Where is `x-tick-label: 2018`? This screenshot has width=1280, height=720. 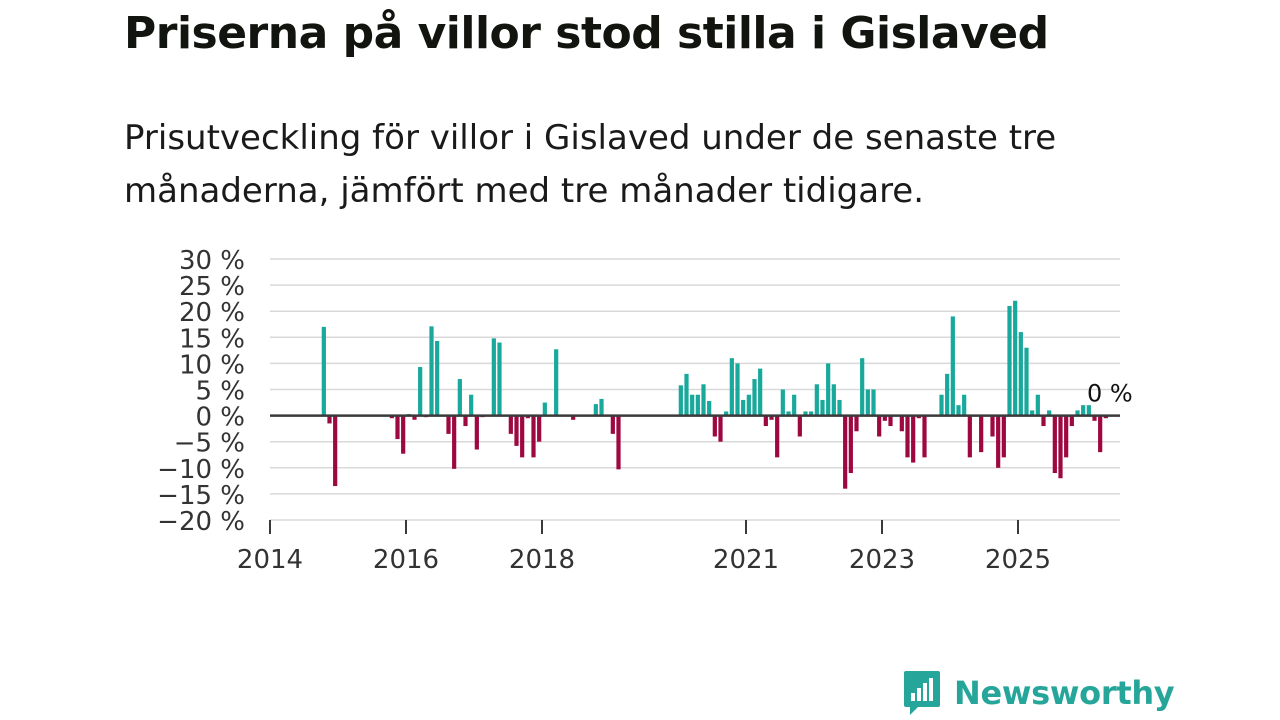
x-tick-label: 2018 is located at coordinates (542, 560).